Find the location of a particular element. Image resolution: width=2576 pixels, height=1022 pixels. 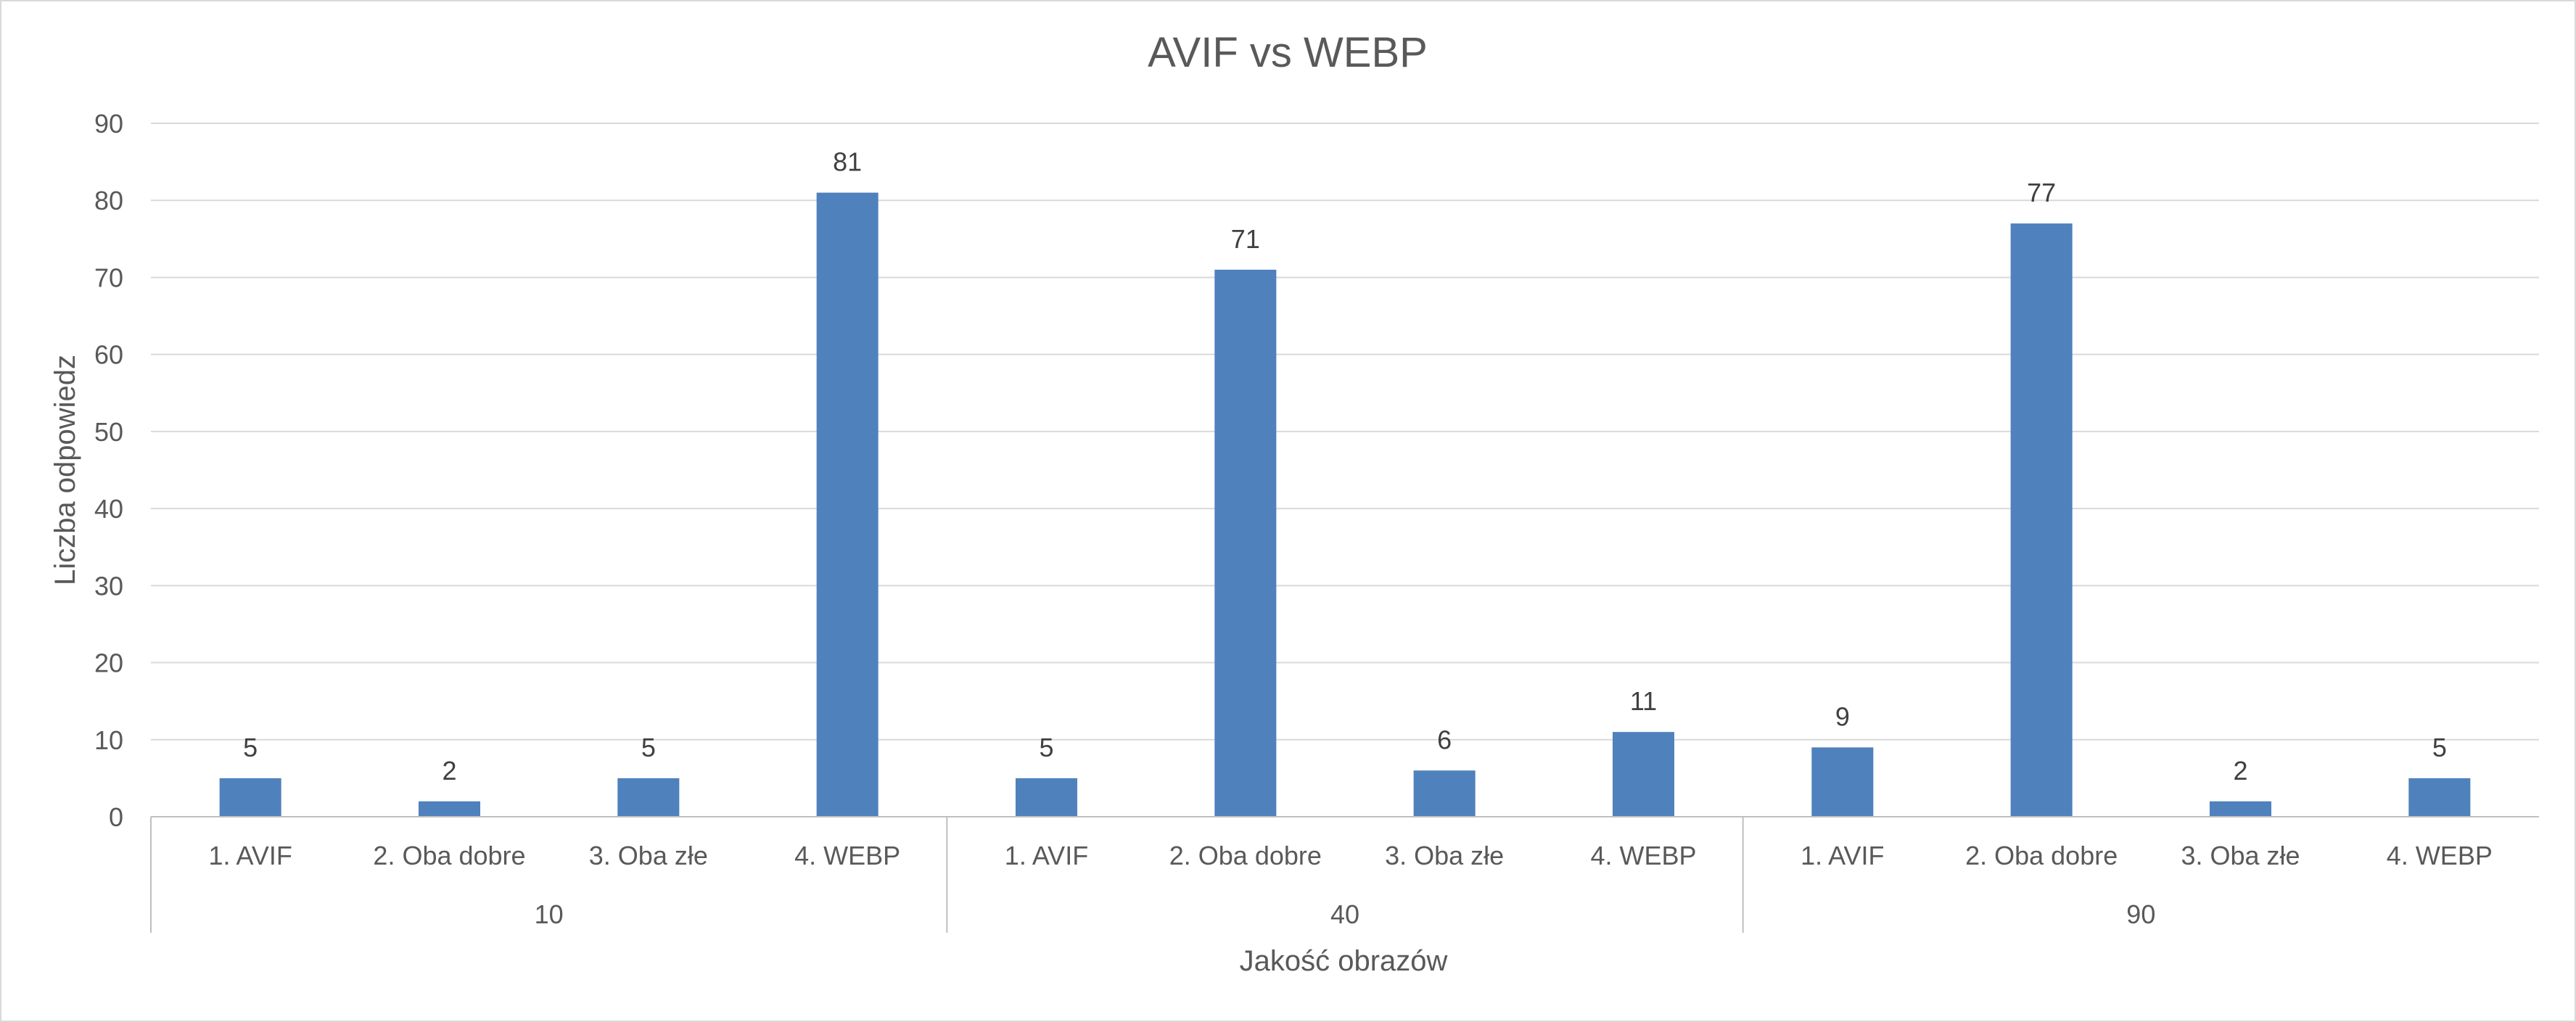

x-axis-title: Jakość obrazów is located at coordinates (1344, 961).